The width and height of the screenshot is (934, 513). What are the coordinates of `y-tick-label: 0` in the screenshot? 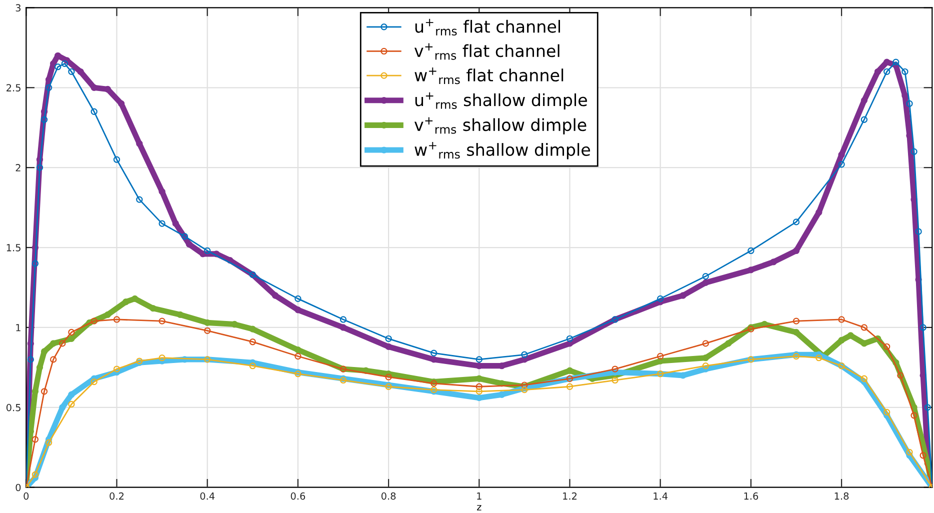 It's located at (18, 488).